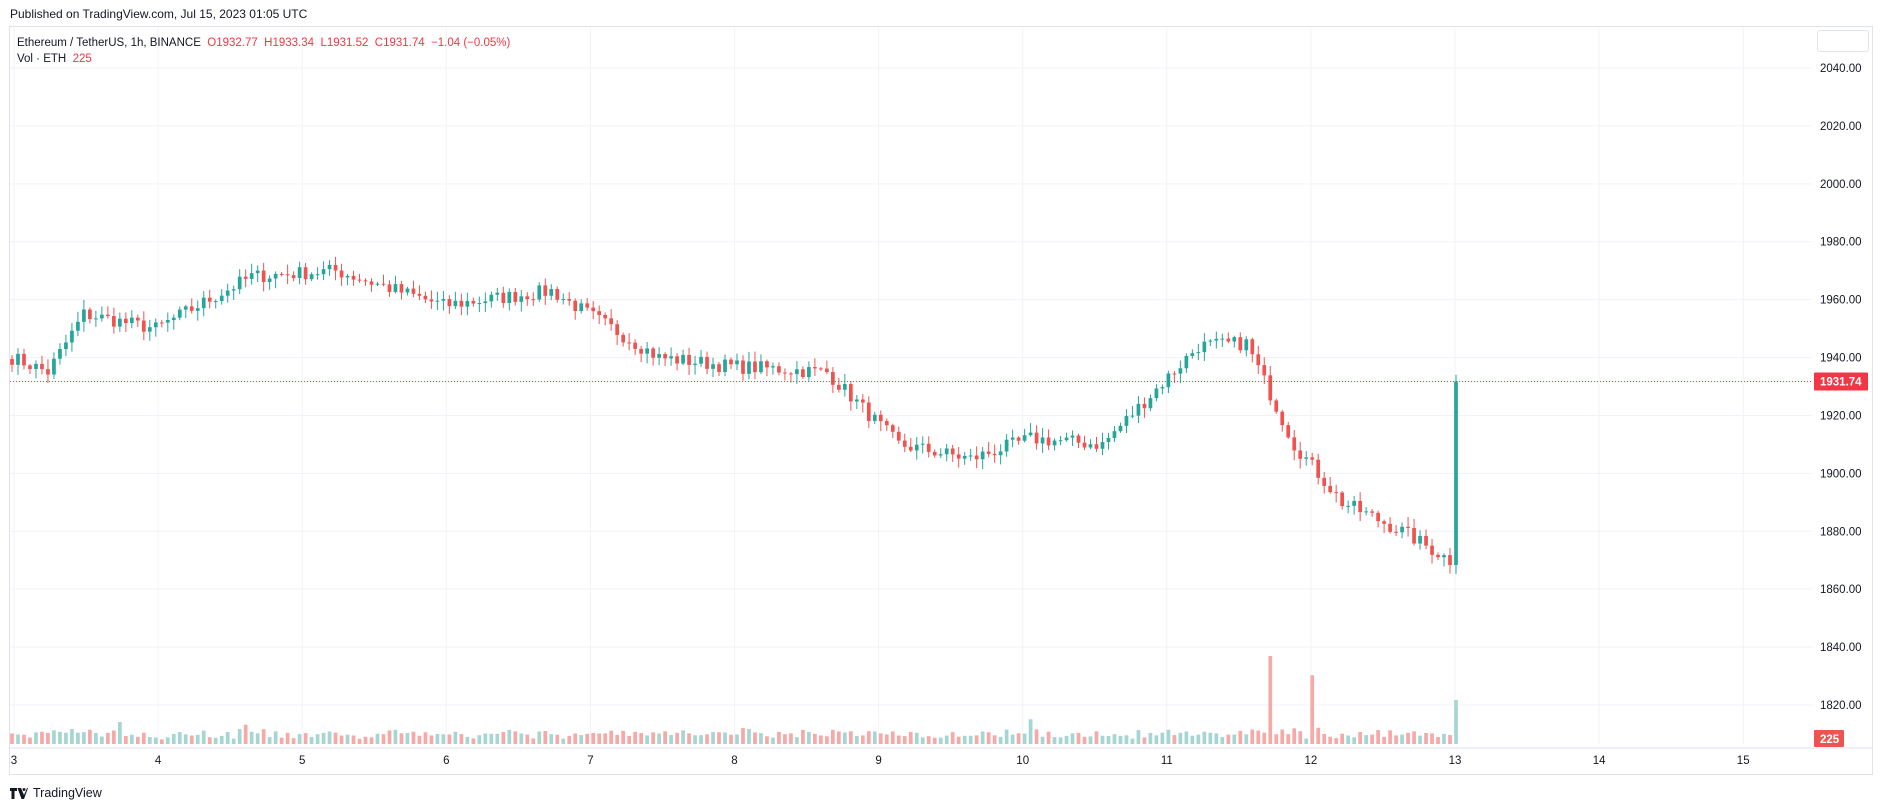 The height and width of the screenshot is (809, 1883). Describe the element at coordinates (42, 59) in the screenshot. I see `volume-label: Vol · ETH` at that location.